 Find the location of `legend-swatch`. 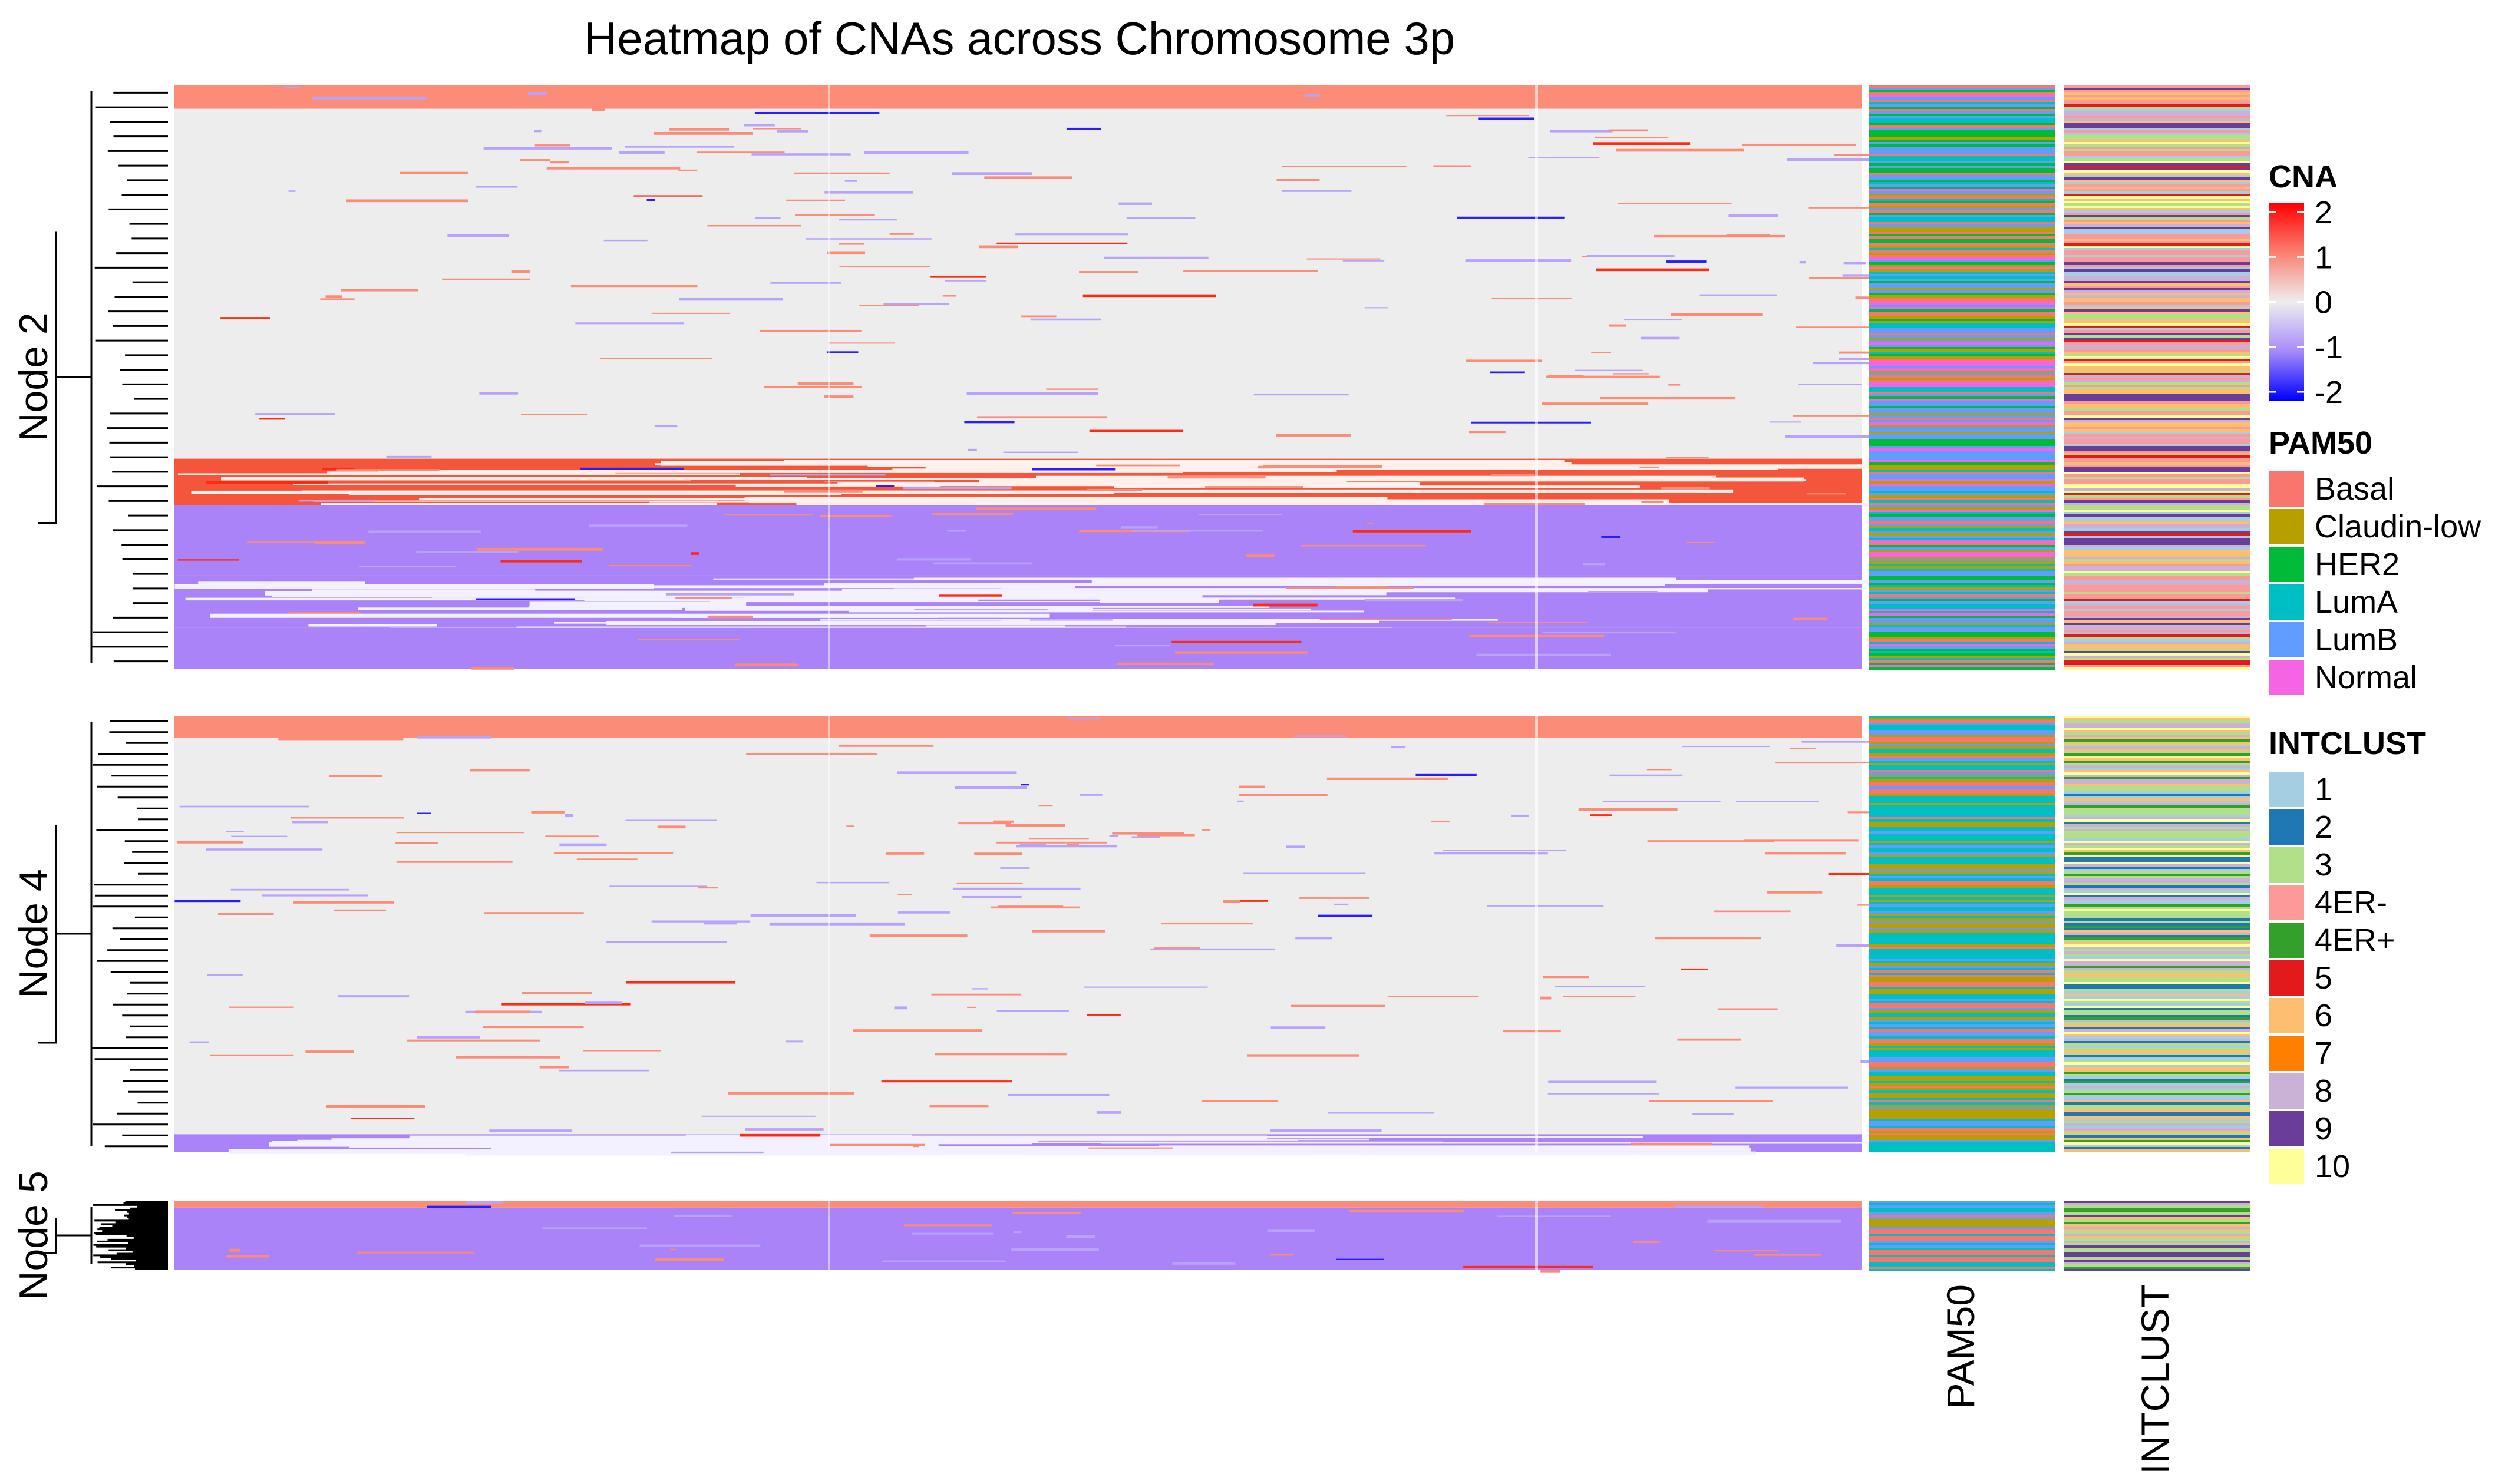

legend-swatch is located at coordinates (2286, 865).